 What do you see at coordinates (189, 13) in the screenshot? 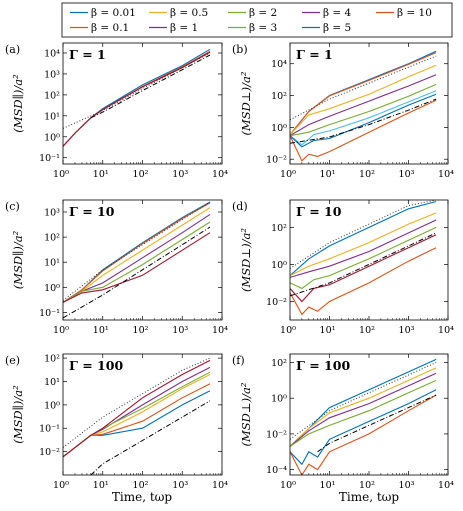
I see `legend-entry: β = 0.5` at bounding box center [189, 13].